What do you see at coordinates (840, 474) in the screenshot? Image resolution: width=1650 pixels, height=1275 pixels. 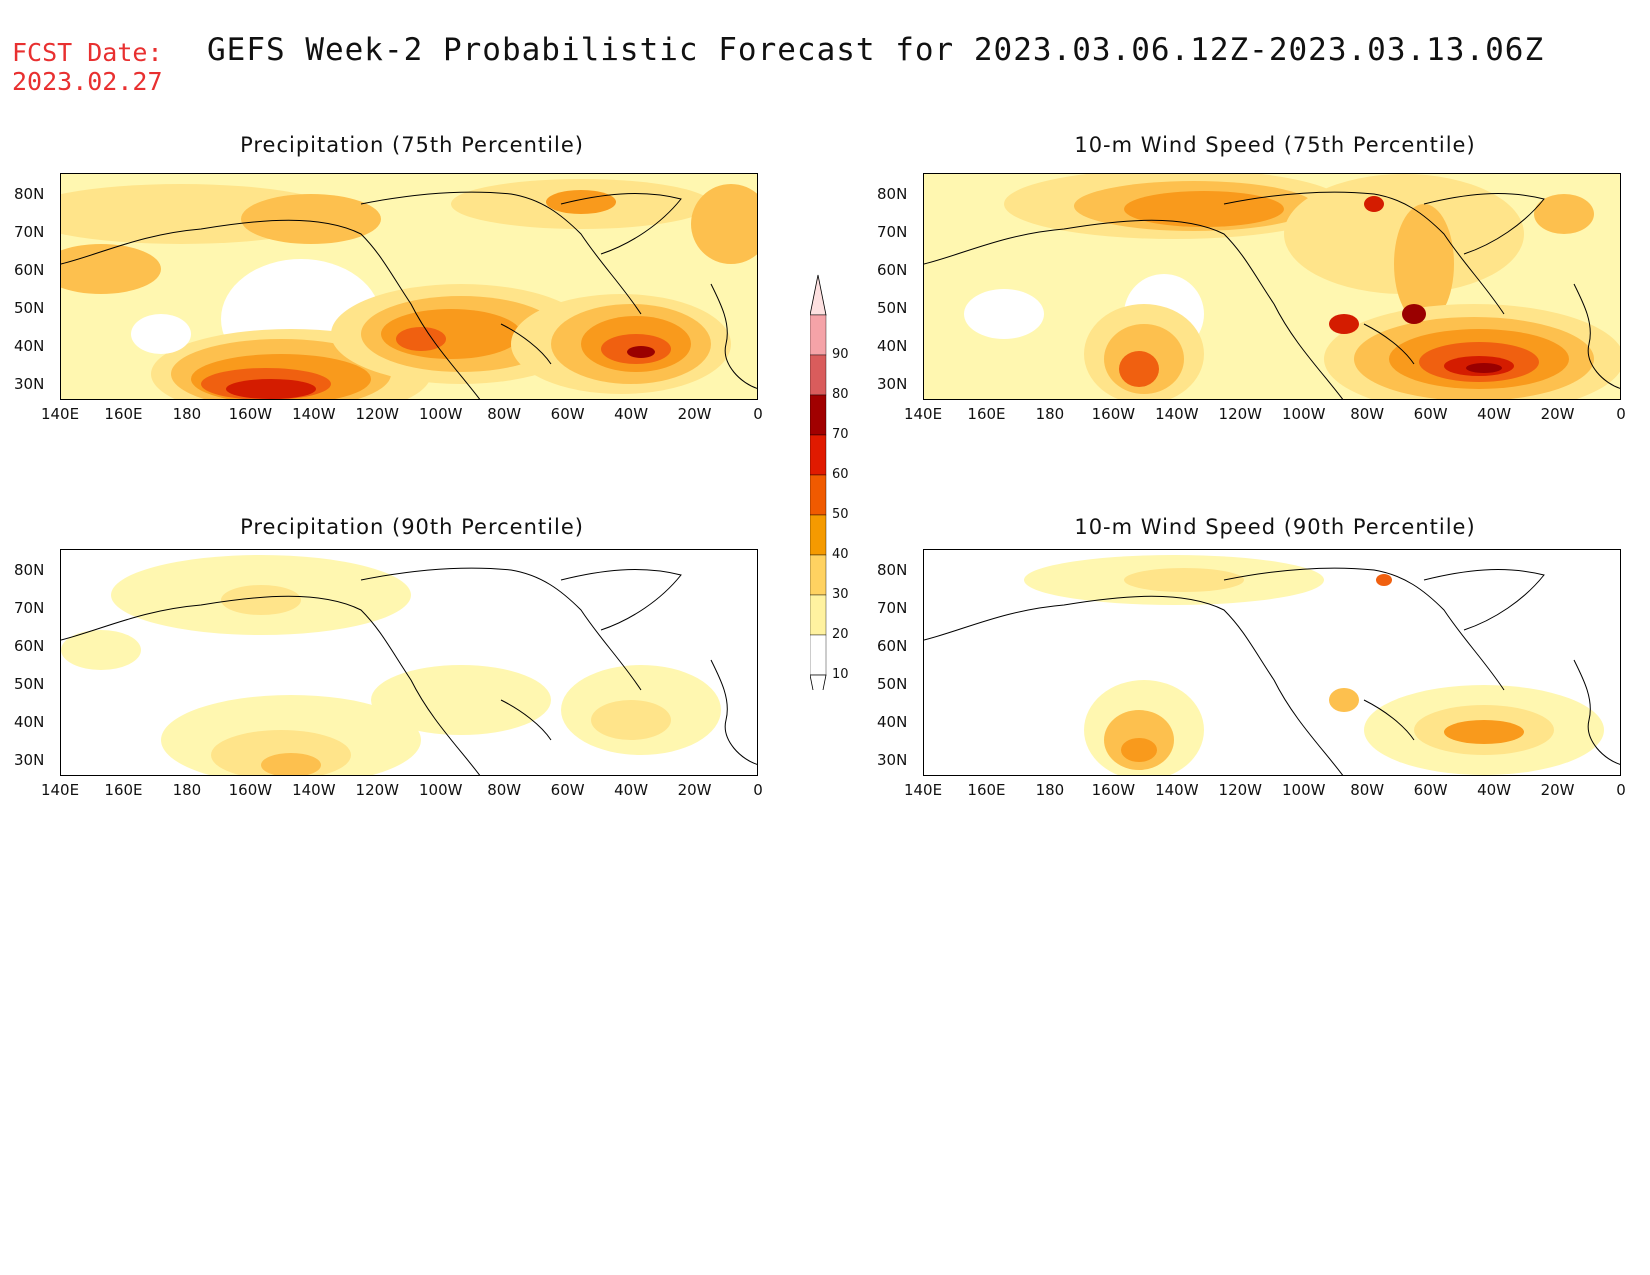 I see `colorbar-level-label: 60` at bounding box center [840, 474].